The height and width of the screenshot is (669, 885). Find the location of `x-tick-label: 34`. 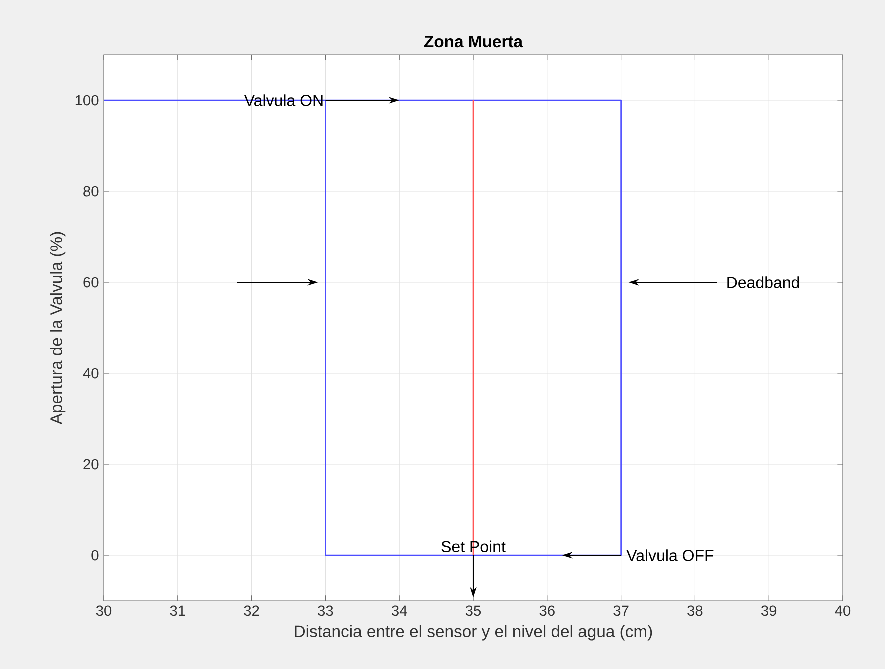

x-tick-label: 34 is located at coordinates (400, 611).